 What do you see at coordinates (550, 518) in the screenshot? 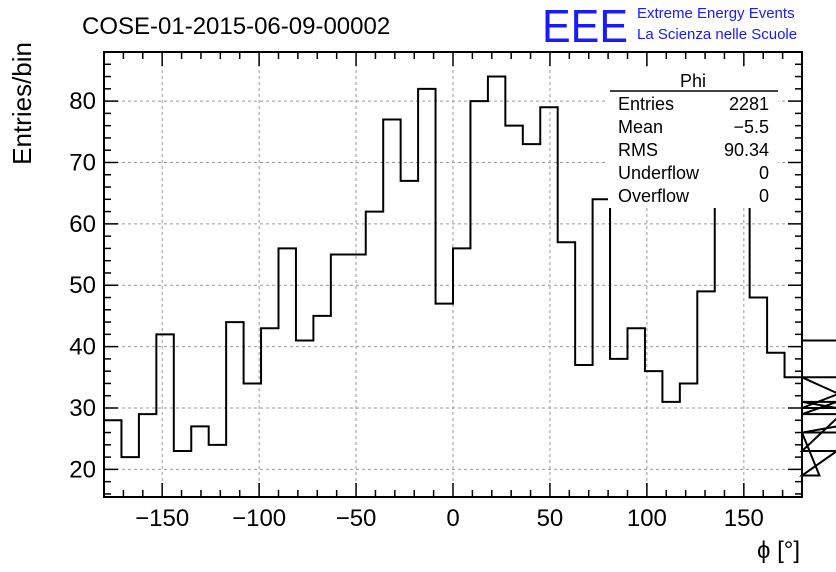
I see `x-tick-label: 50` at bounding box center [550, 518].